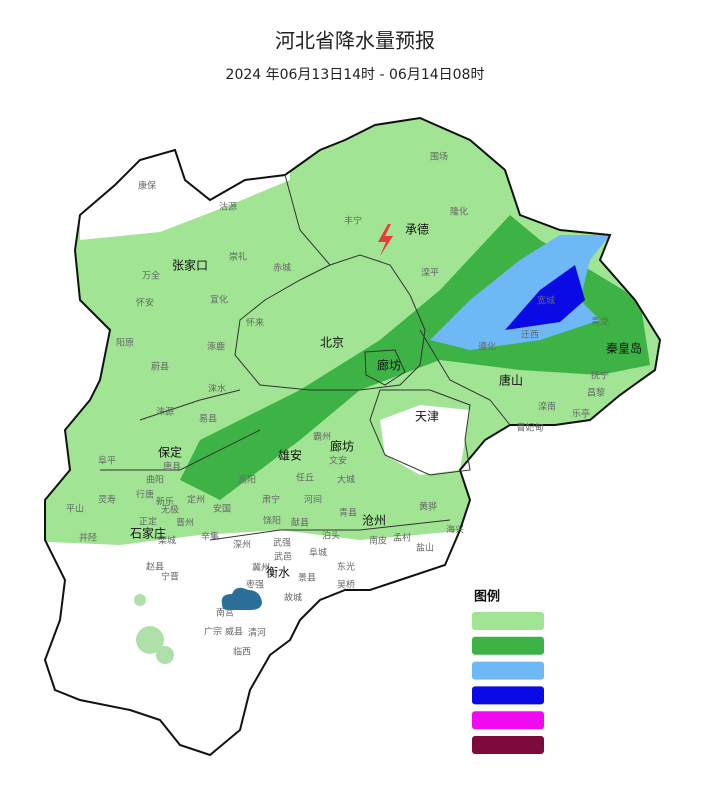 The height and width of the screenshot is (805, 710). Describe the element at coordinates (293, 598) in the screenshot. I see `county-label: 故城` at that location.